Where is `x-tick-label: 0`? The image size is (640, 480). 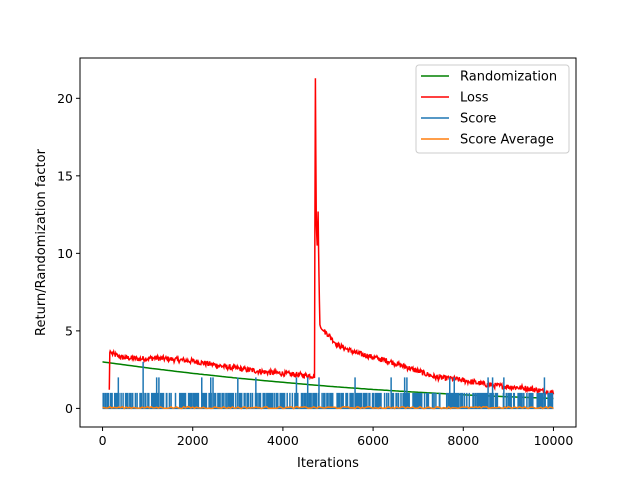 x-tick-label: 0 is located at coordinates (103, 440).